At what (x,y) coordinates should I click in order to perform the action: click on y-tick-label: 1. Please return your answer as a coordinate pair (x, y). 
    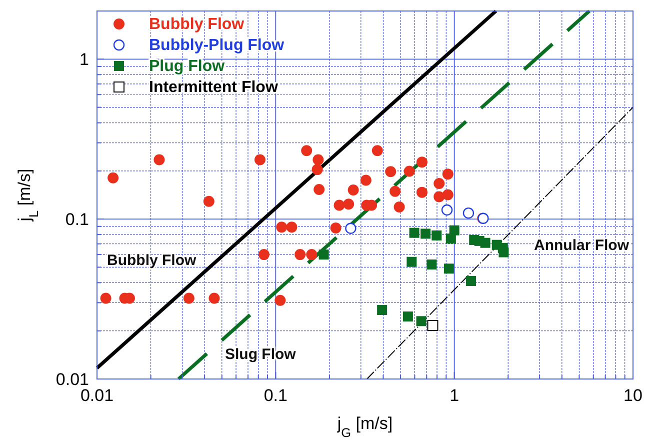
    Looking at the image, I should click on (84, 60).